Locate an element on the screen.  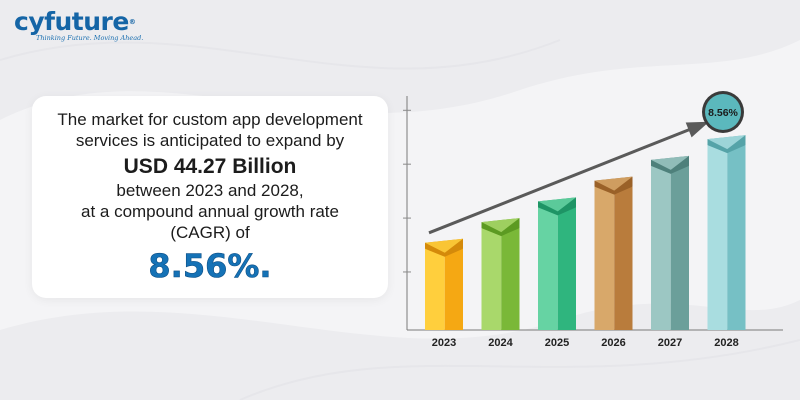
headline-line-1: The market for custom app development is located at coordinates (210, 119).